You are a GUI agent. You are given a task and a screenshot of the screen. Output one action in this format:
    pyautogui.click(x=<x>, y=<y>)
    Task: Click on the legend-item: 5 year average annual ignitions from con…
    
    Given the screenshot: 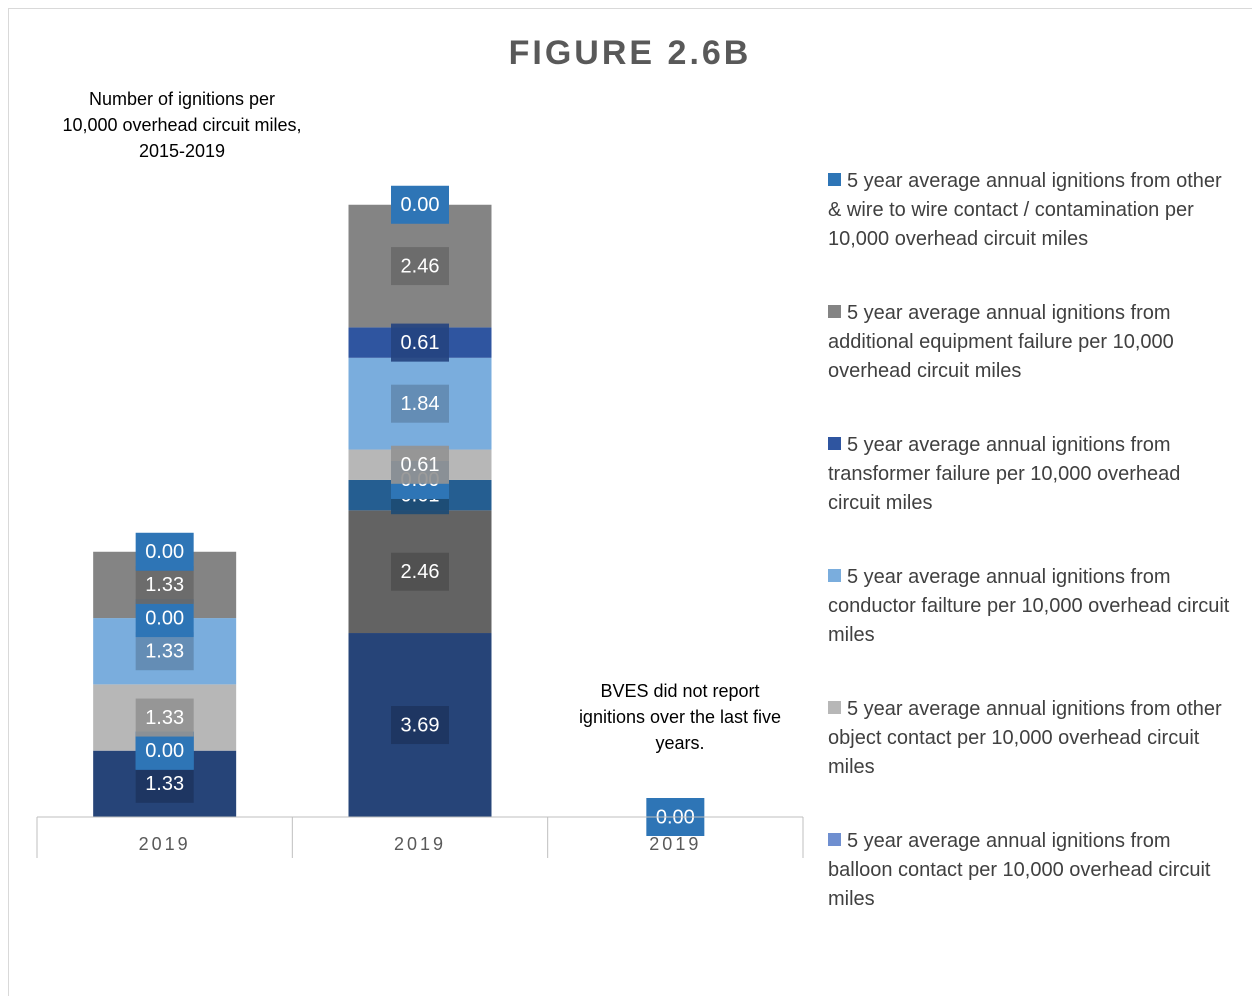 What is the action you would take?
    pyautogui.click(x=1030, y=606)
    